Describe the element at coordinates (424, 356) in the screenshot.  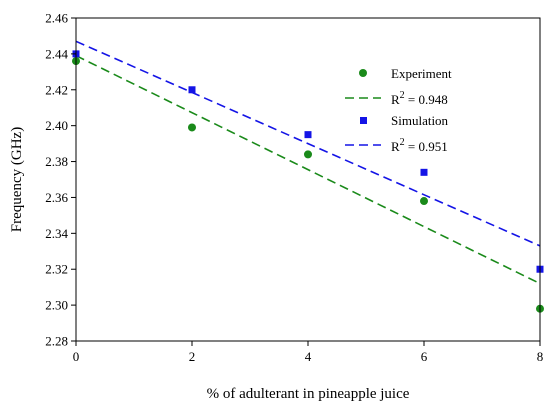
I see `x-tick-label: 6` at that location.